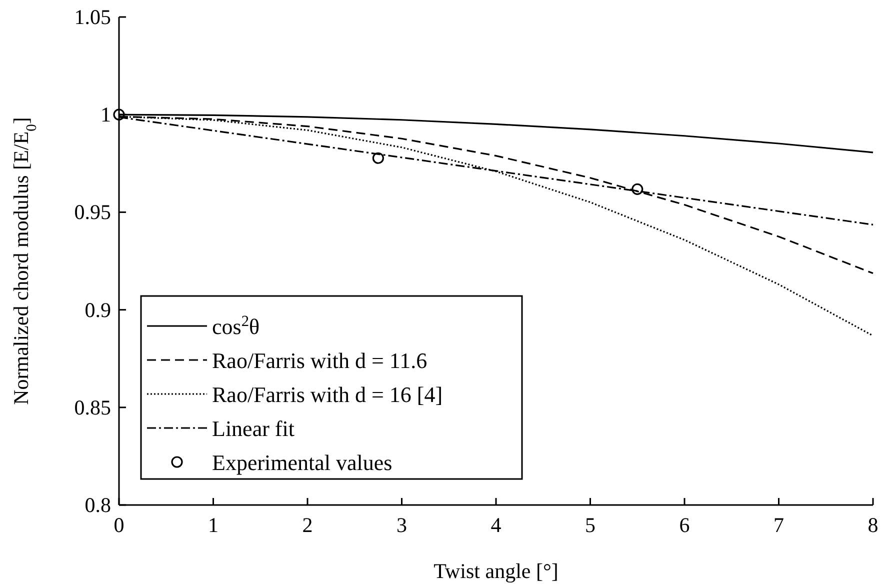 Image resolution: width=881 pixels, height=587 pixels. What do you see at coordinates (401, 525) in the screenshot?
I see `x-tick-label: 3` at bounding box center [401, 525].